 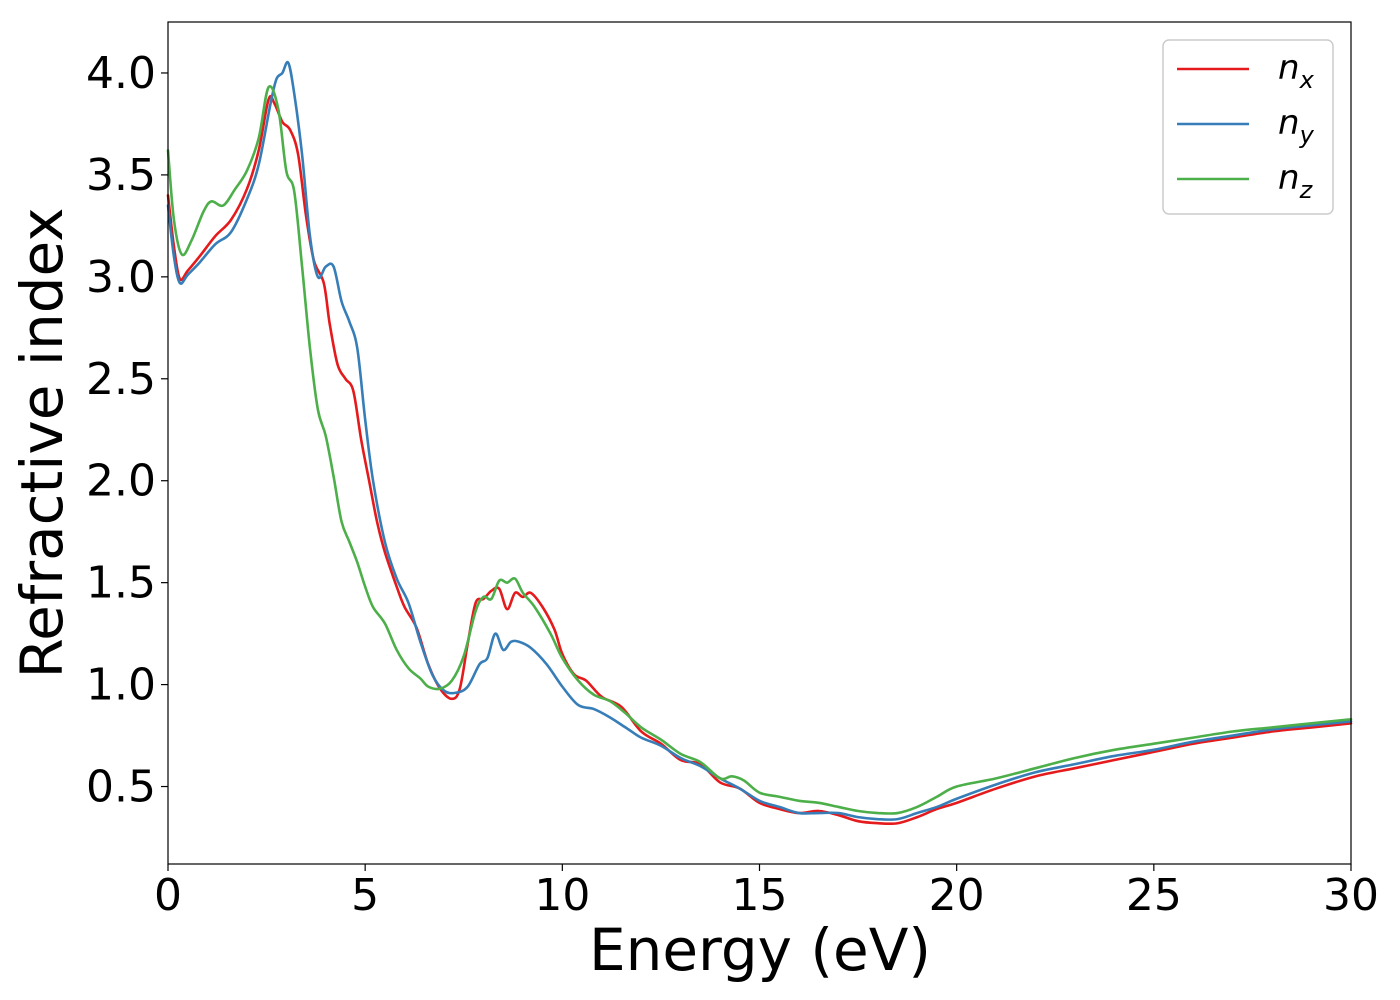 I want to click on y-tick-label: 4.0, so click(x=121, y=73).